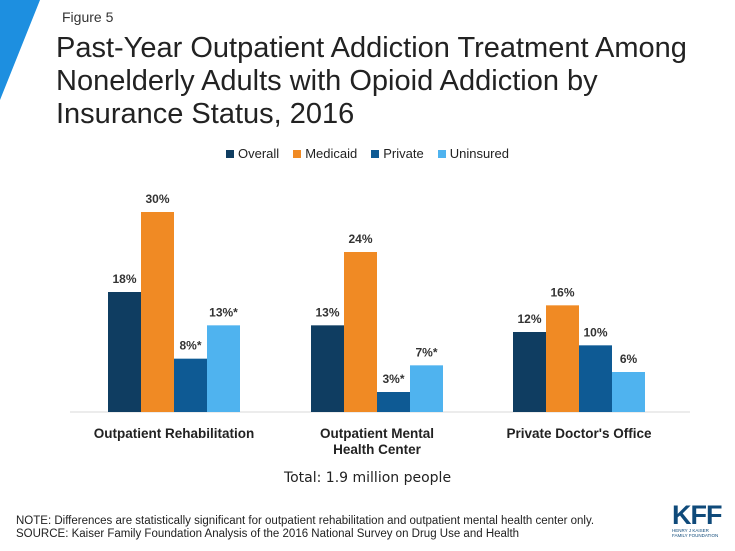 The image size is (735, 551). I want to click on data-label: 30%, so click(157, 199).